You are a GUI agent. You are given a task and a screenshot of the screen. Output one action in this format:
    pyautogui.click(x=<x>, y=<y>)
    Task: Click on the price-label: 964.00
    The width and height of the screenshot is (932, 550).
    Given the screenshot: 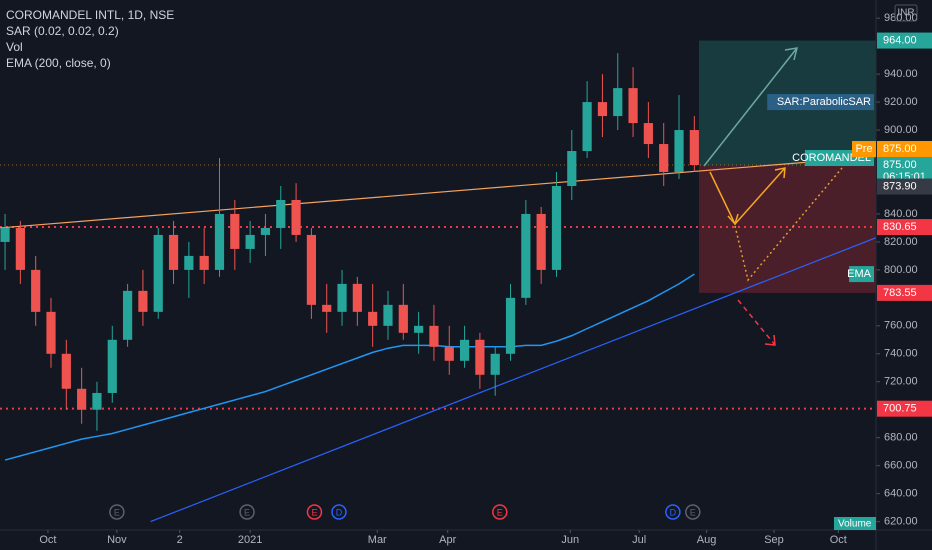 What is the action you would take?
    pyautogui.click(x=900, y=40)
    